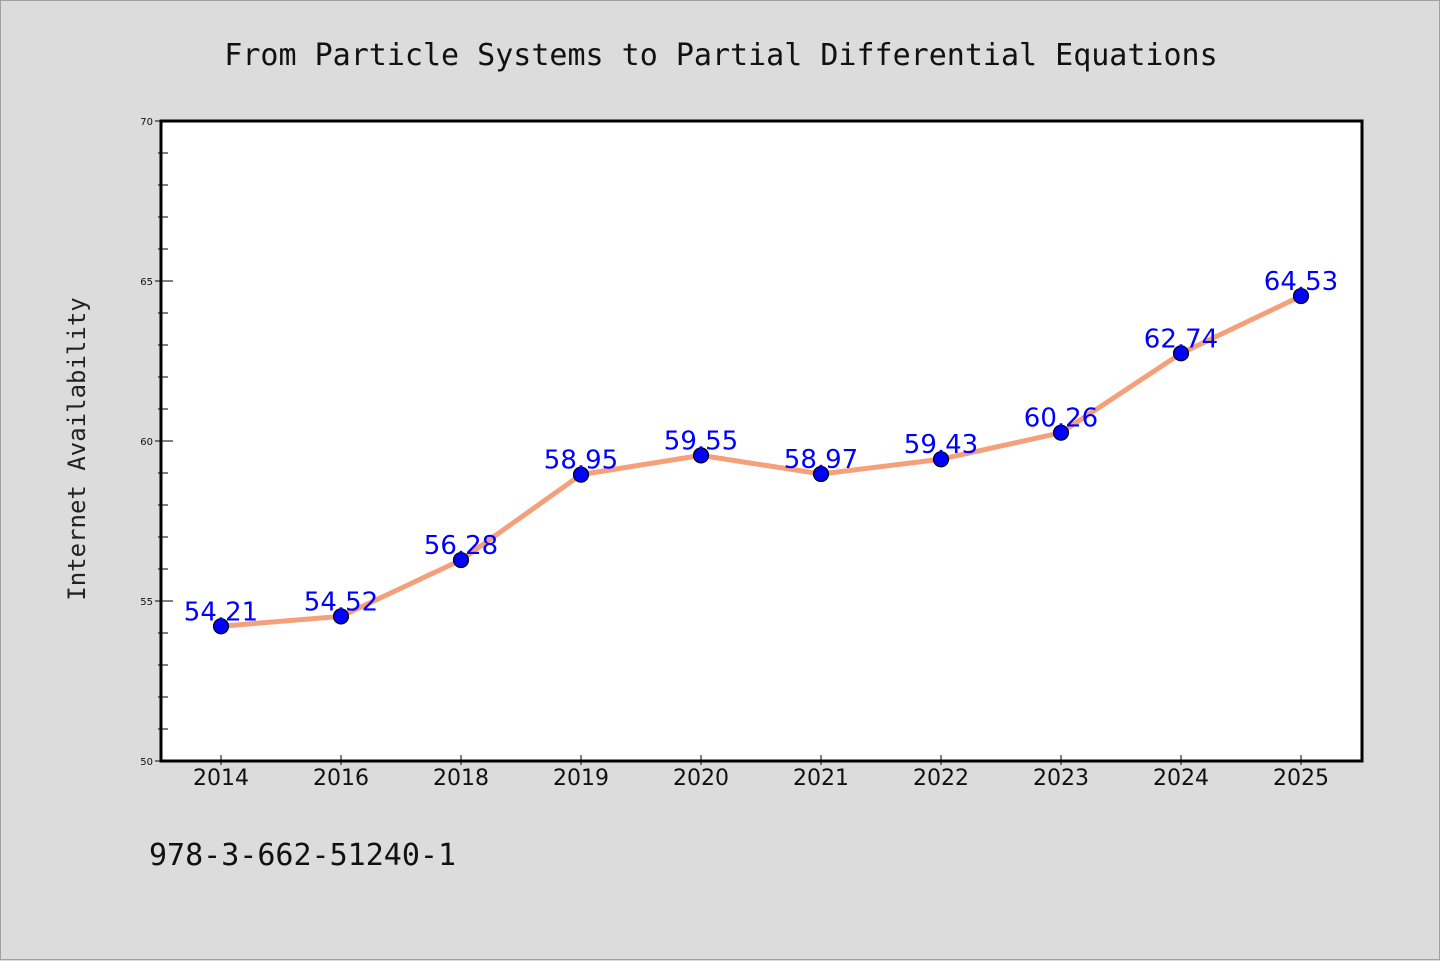 This screenshot has width=1440, height=961. Describe the element at coordinates (1061, 419) in the screenshot. I see `data-label: 60.26` at that location.